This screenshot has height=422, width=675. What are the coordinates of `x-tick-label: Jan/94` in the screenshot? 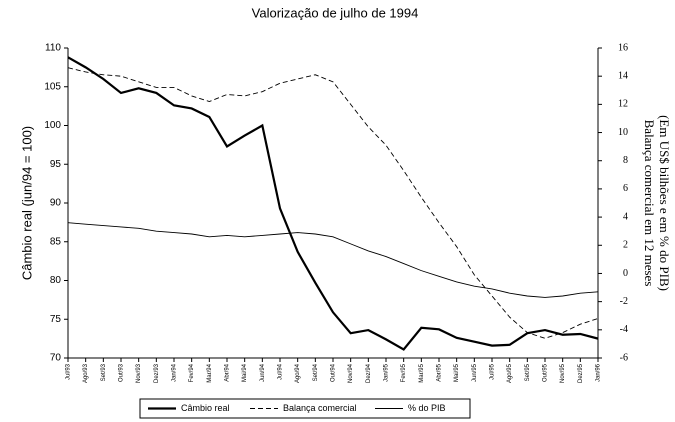 It's located at (175, 372).